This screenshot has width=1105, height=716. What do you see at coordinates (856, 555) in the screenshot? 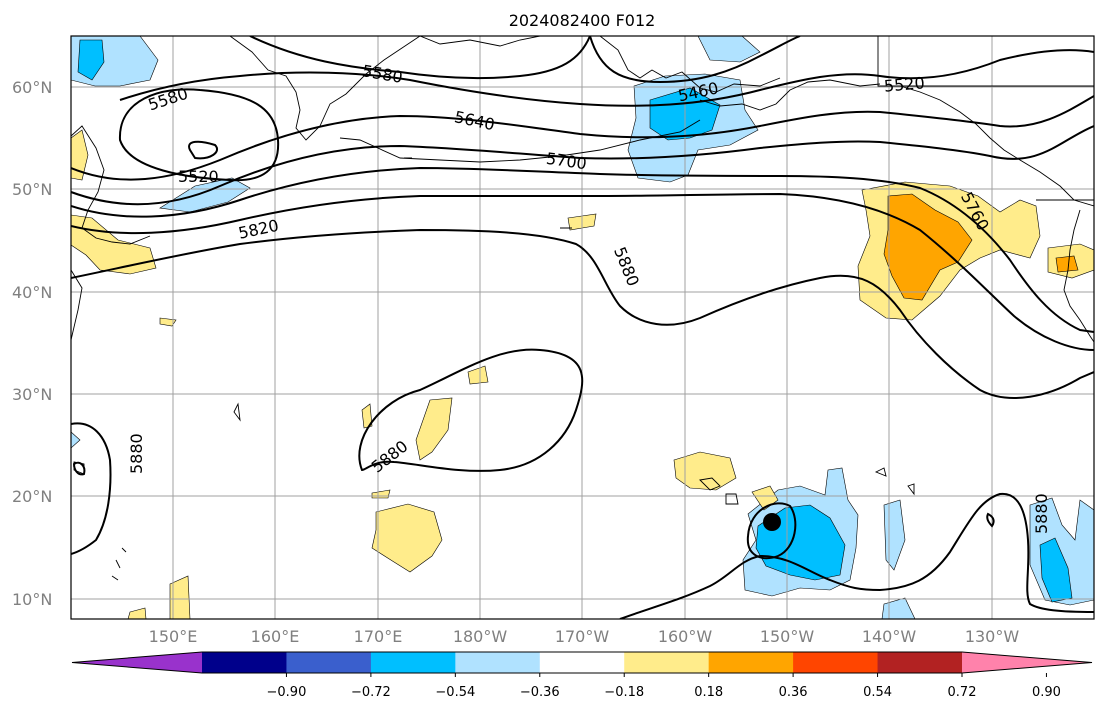
I see `contour-5880-south` at bounding box center [856, 555].